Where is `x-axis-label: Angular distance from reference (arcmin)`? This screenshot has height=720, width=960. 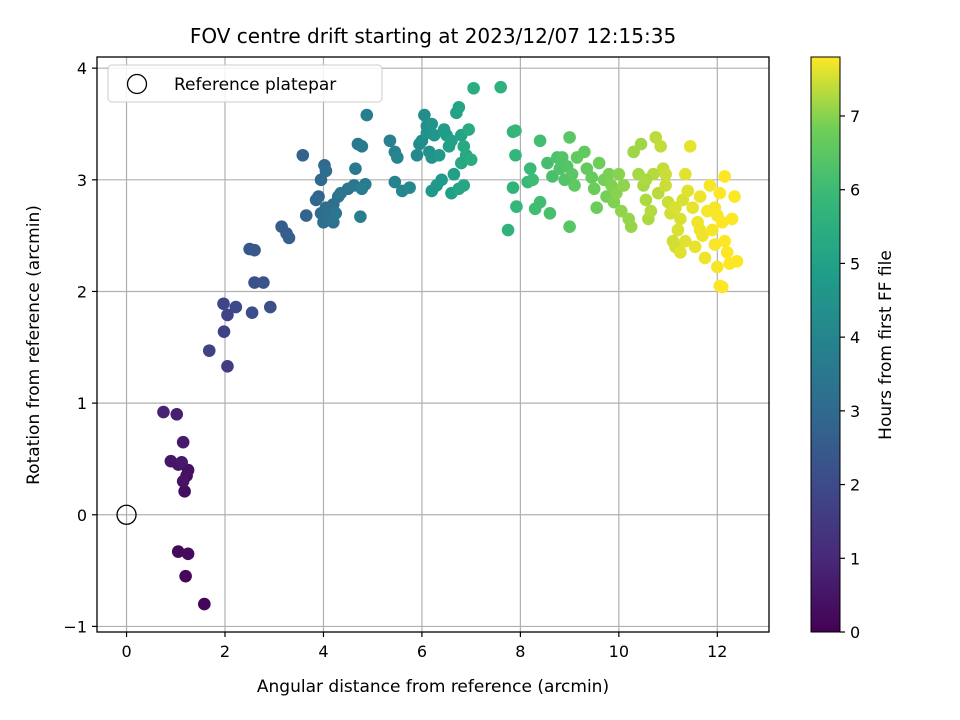
x-axis-label: Angular distance from reference (arcmin) is located at coordinates (433, 687).